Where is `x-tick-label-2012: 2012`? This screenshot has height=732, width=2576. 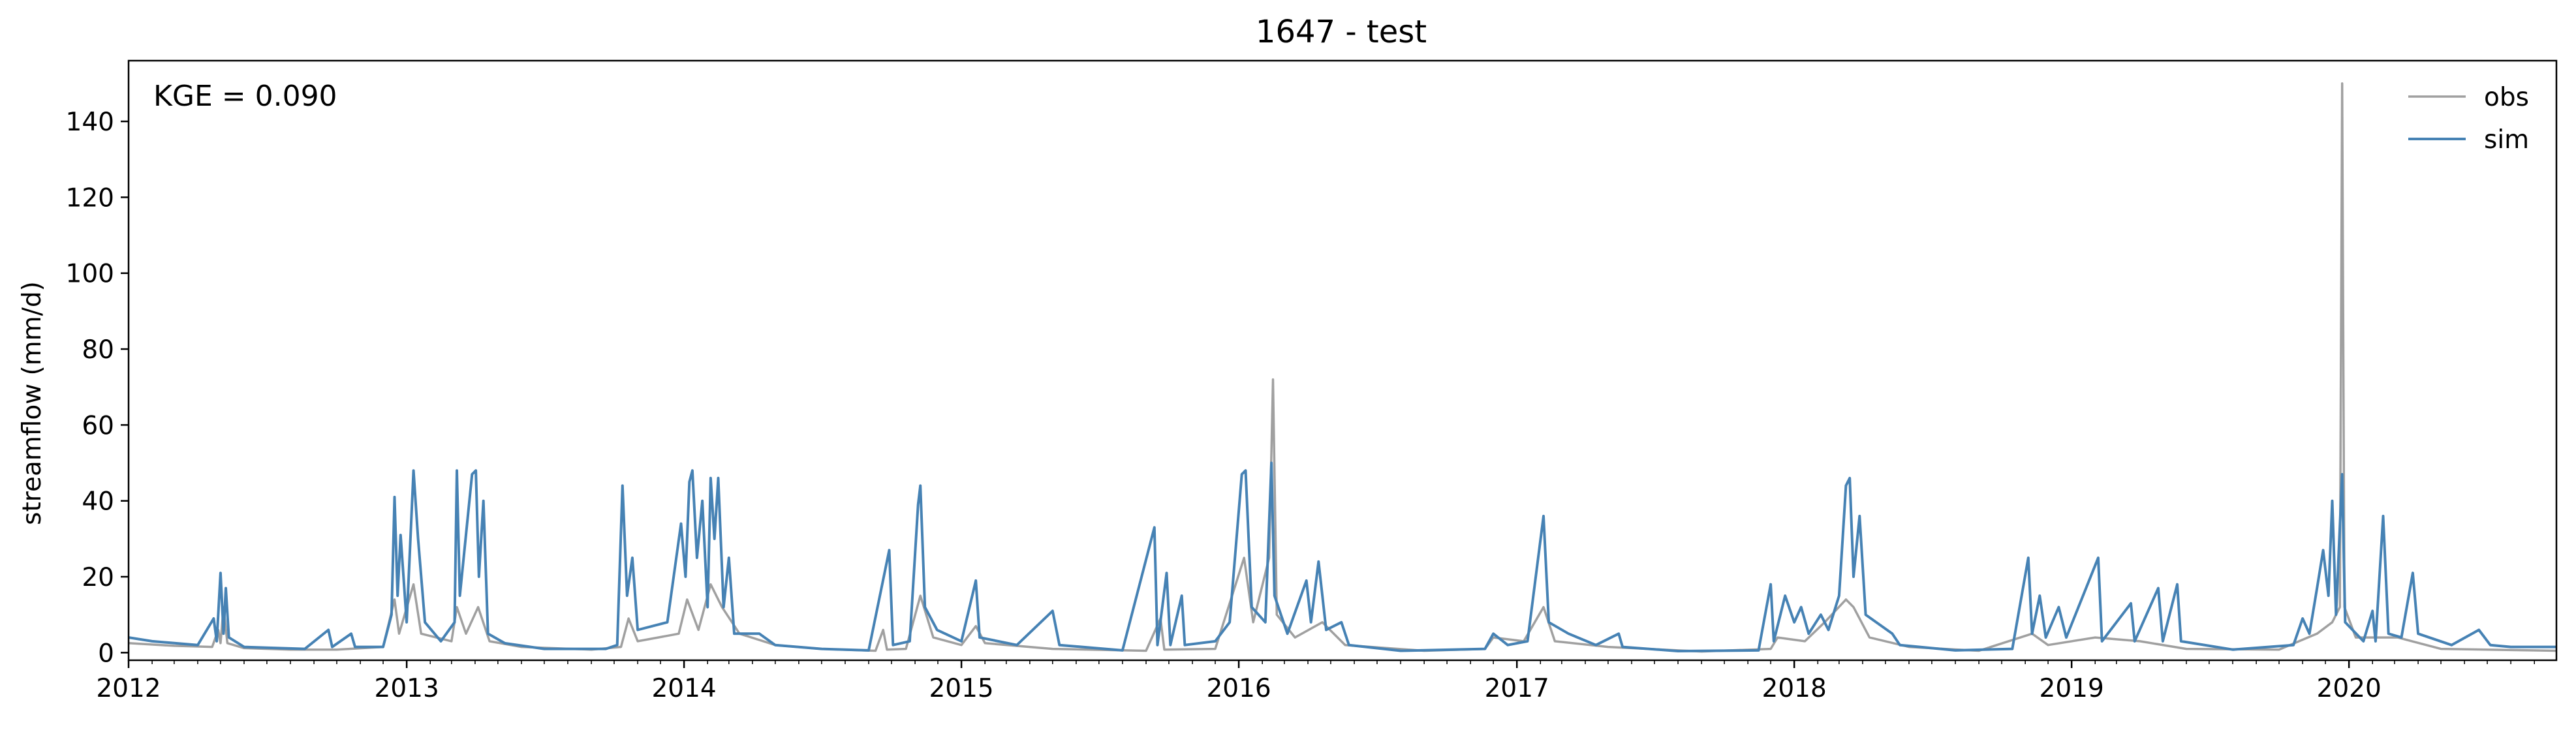
x-tick-label-2012: 2012 is located at coordinates (128, 689).